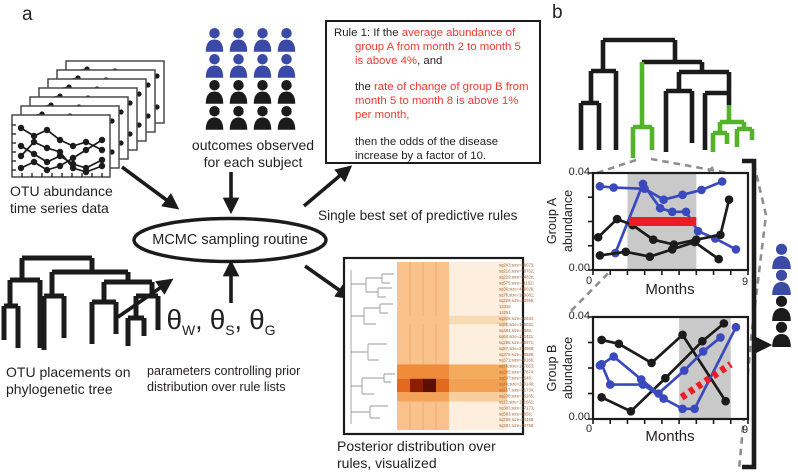 The width and height of the screenshot is (798, 475). I want to click on theta-caption-line2: distribution over rule lists, so click(216, 387).